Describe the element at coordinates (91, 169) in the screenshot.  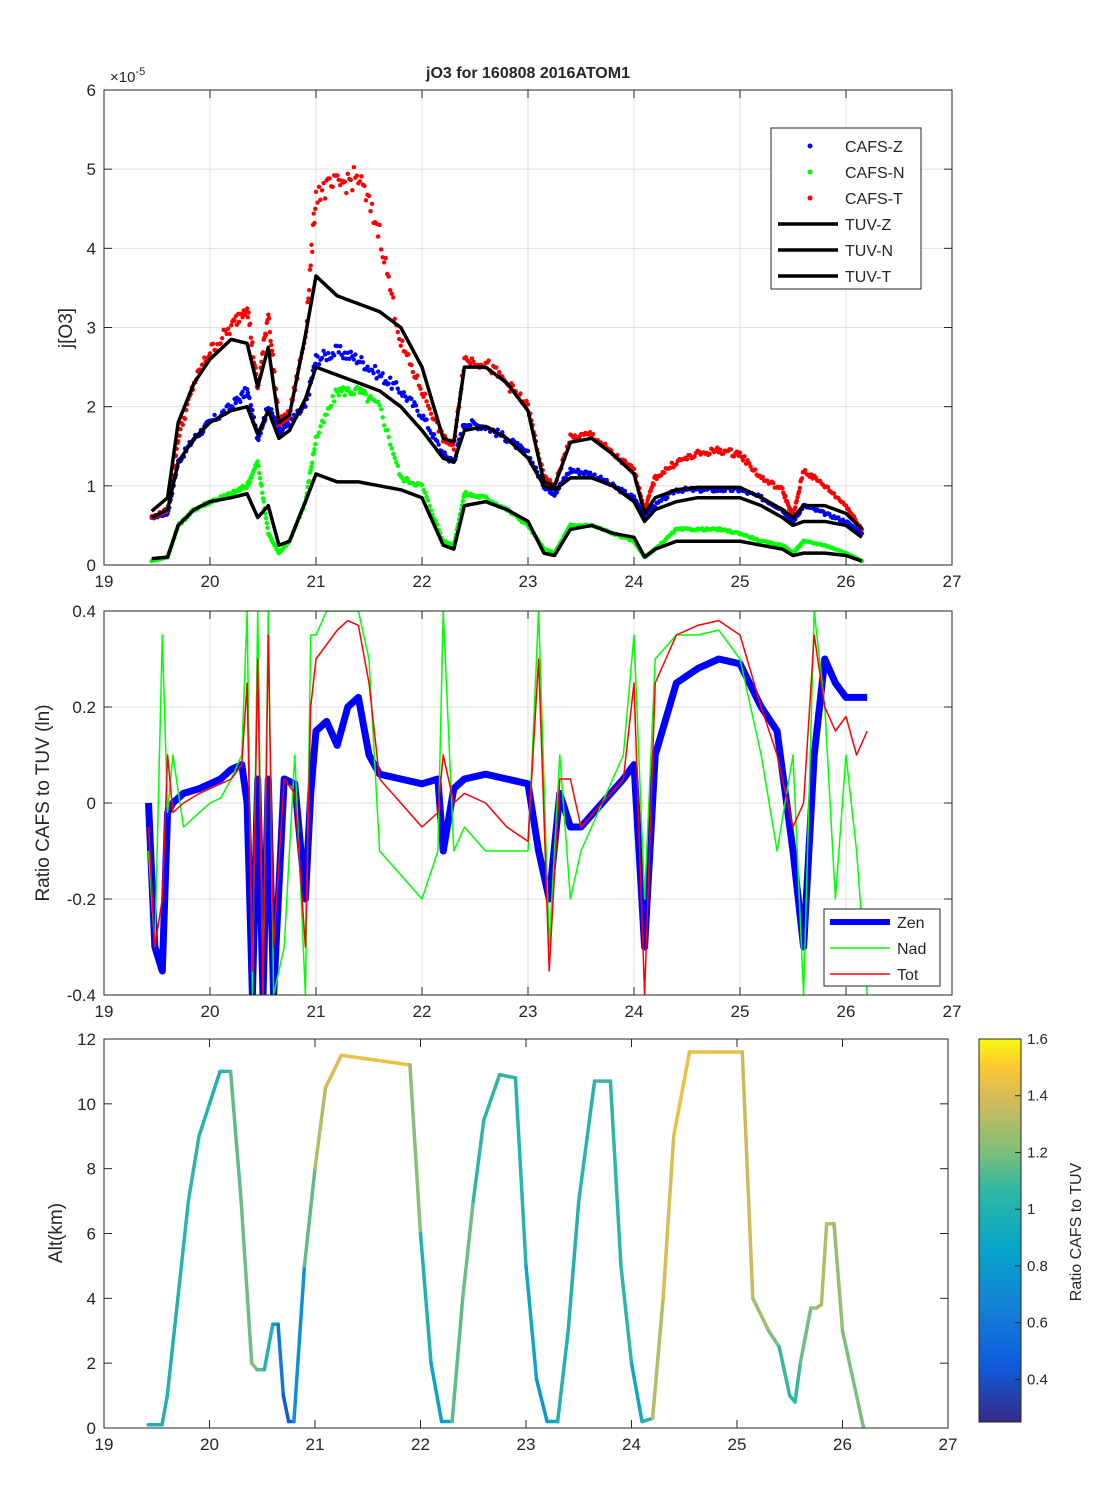
I see `y-tick-label: 5` at that location.